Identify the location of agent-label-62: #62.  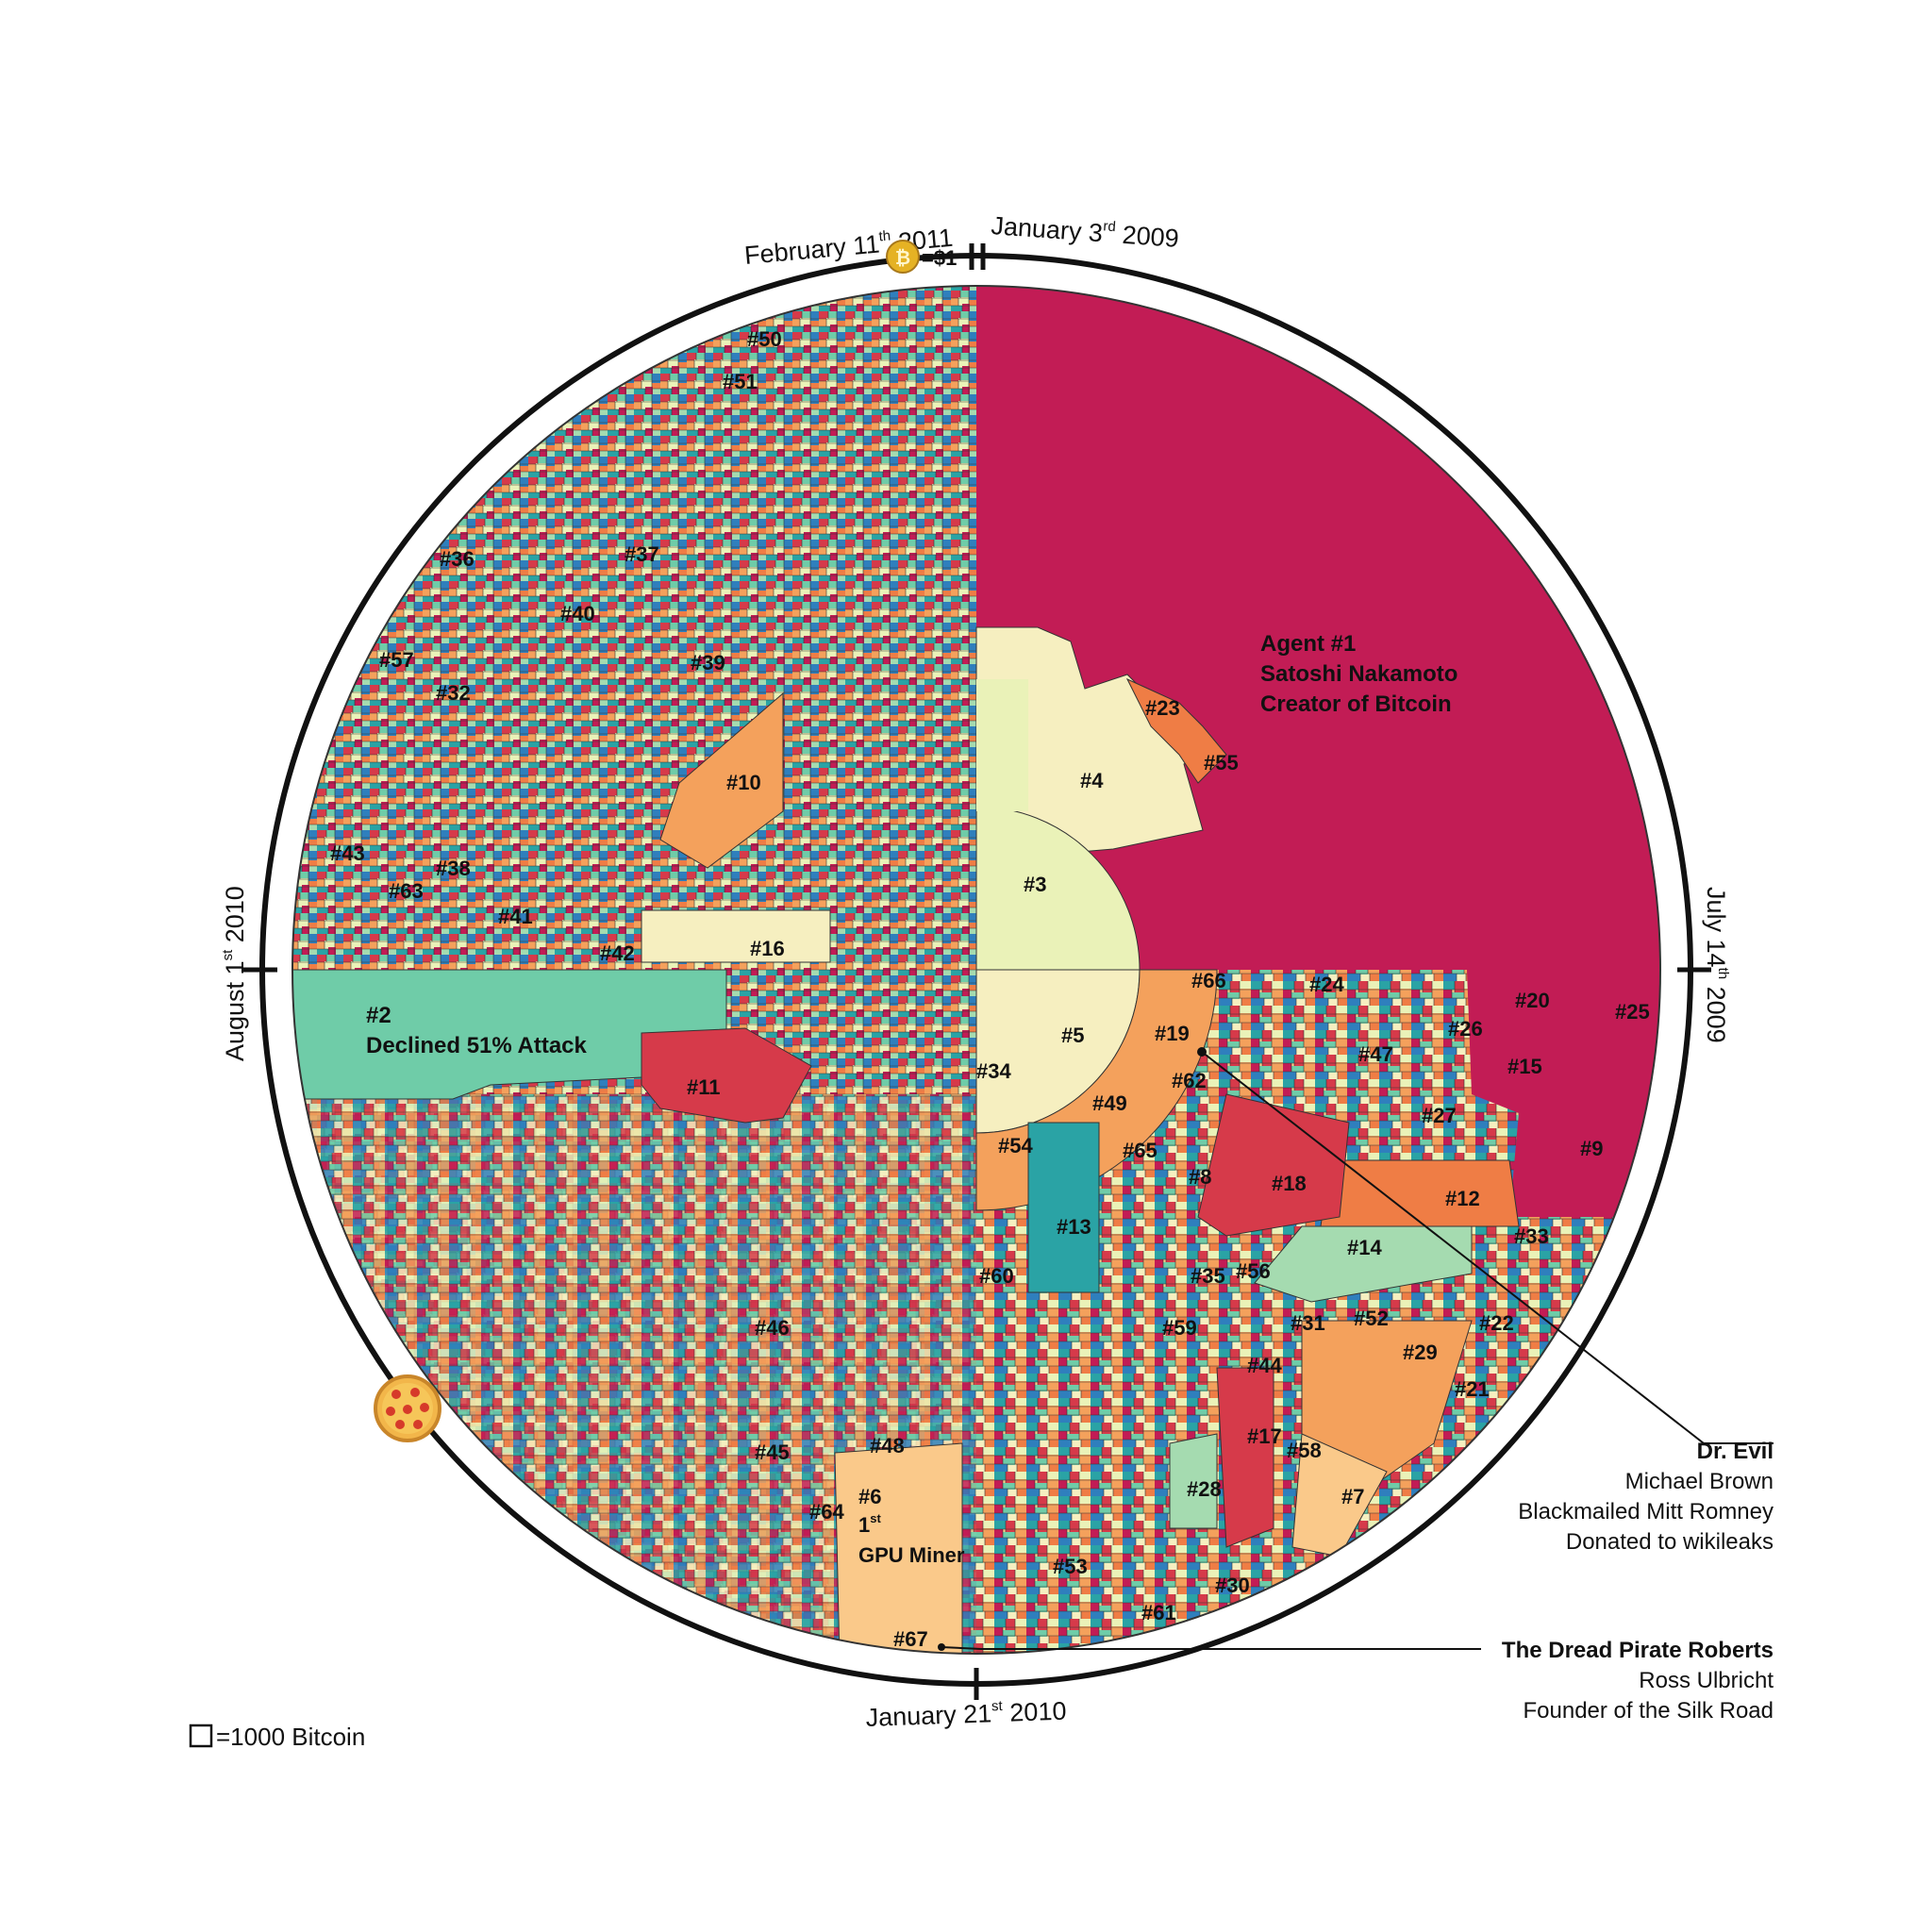
(1189, 1081).